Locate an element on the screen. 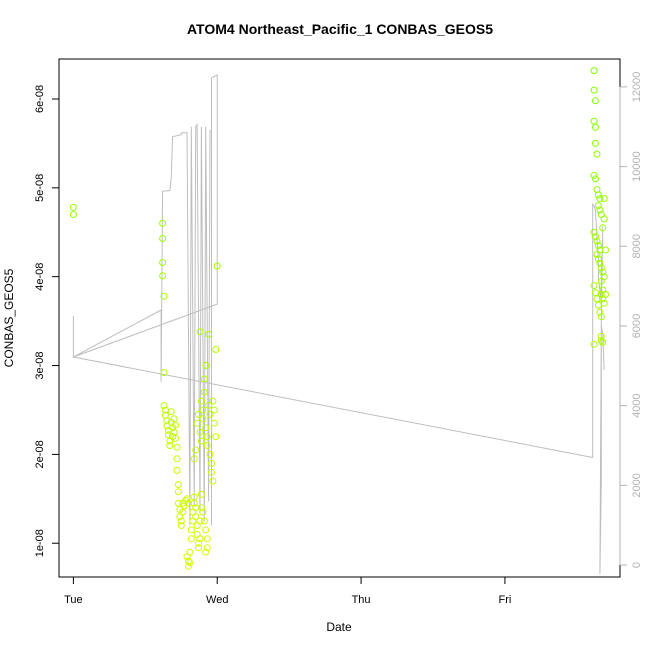  x-axis: Tue Wed Thu Fri is located at coordinates (287, 591).